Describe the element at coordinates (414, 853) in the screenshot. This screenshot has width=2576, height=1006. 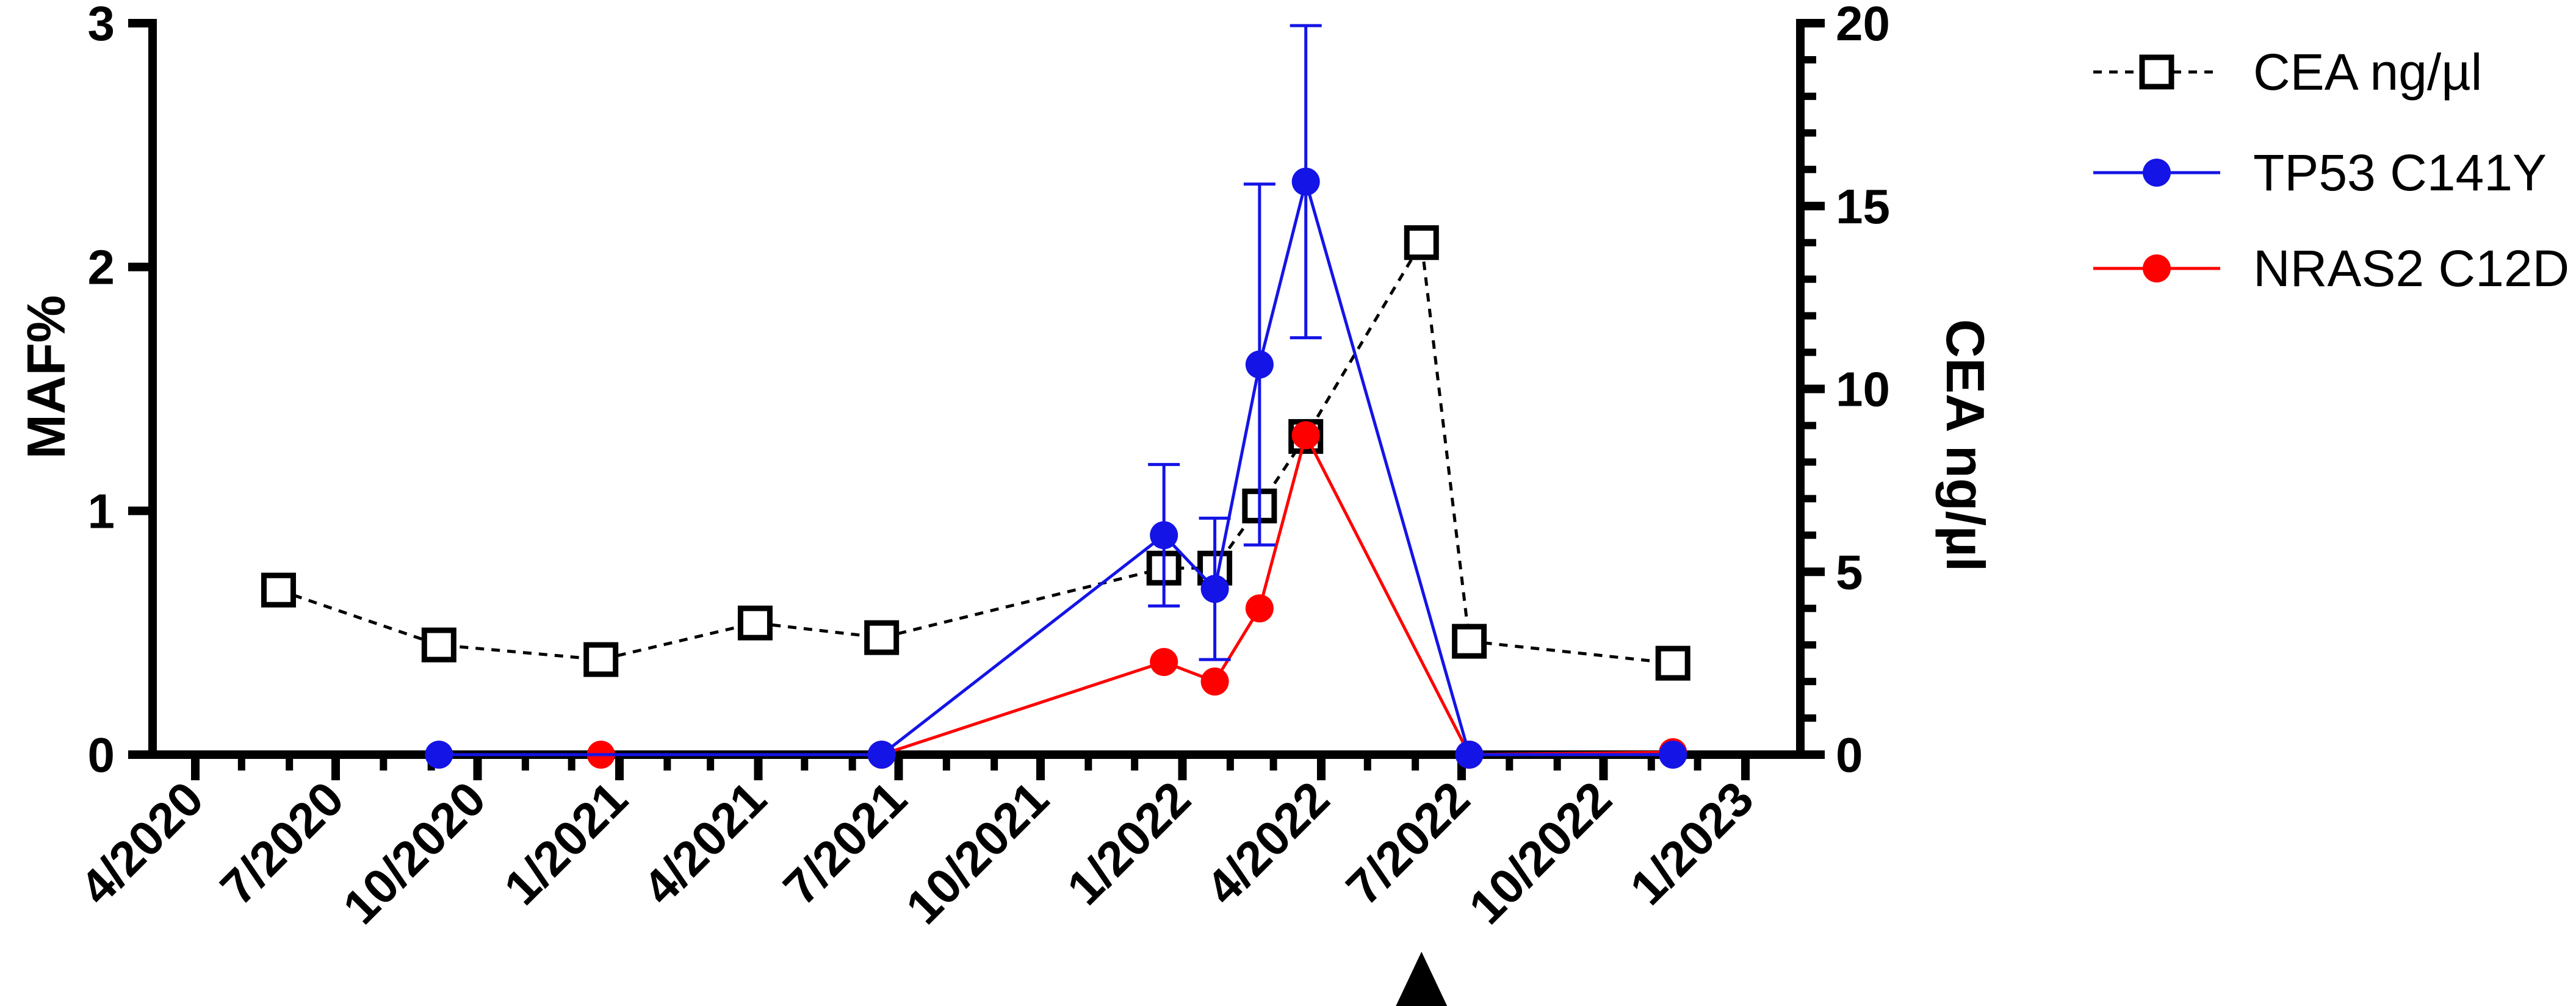
I see `x-tick-label: 10/2020` at that location.